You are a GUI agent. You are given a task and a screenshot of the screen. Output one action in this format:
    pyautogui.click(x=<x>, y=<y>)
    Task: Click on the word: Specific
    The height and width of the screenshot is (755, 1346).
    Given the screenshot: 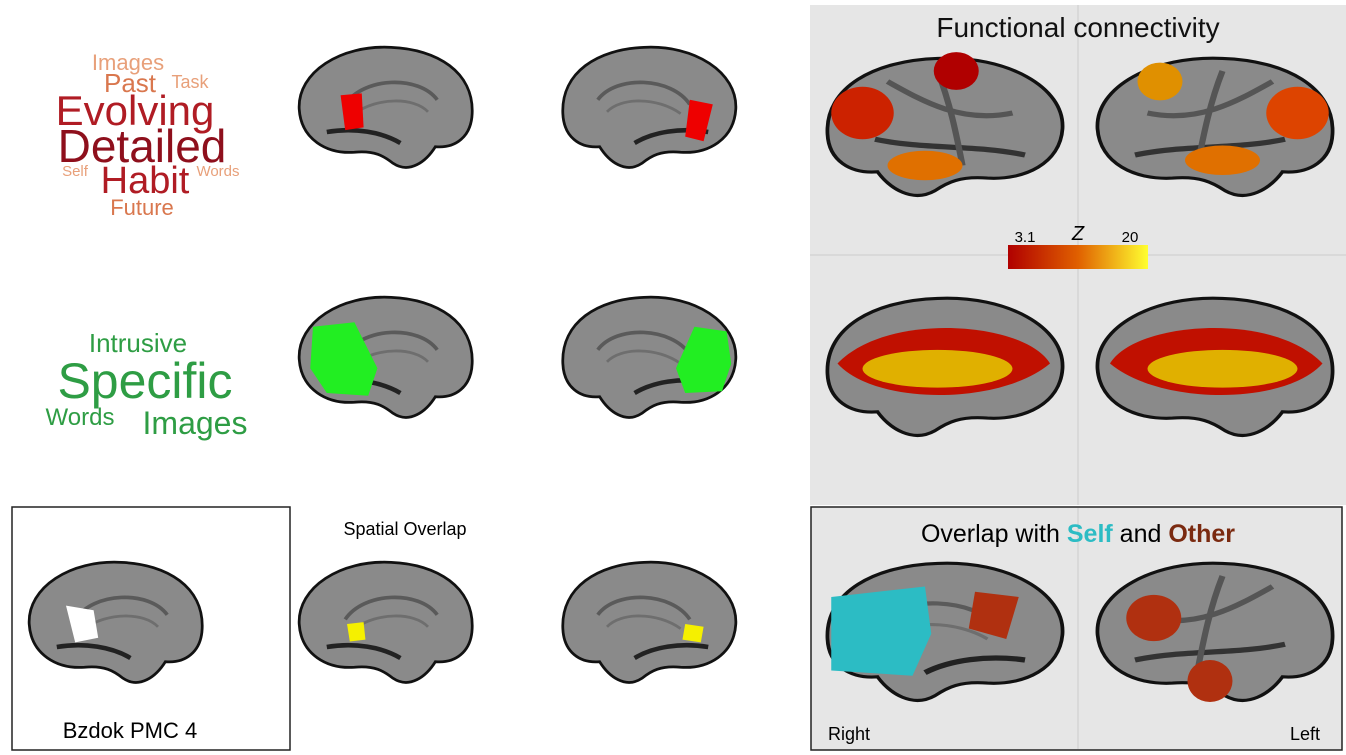 What is the action you would take?
    pyautogui.click(x=144, y=381)
    